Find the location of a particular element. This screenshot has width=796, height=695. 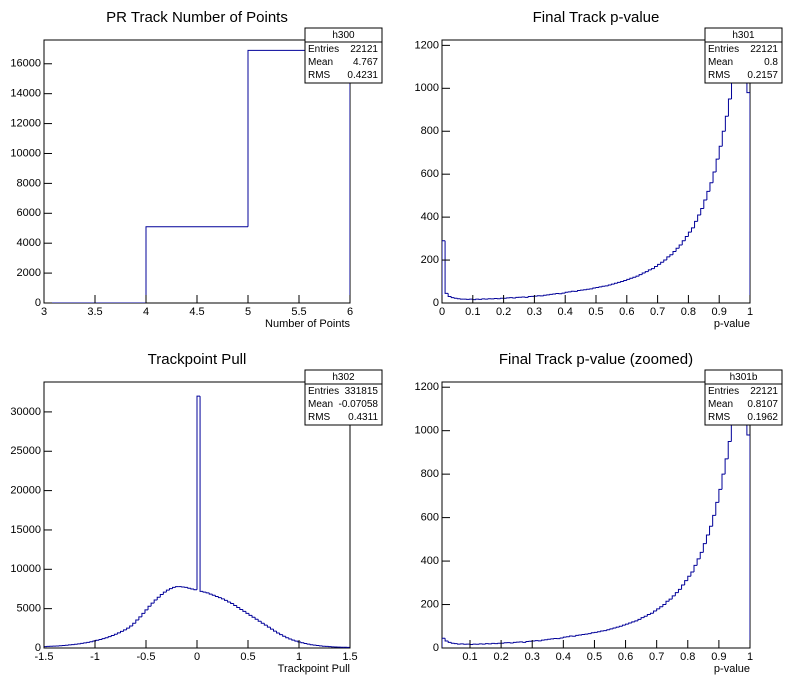

x-tick-label: 0.8 is located at coordinates (688, 312).